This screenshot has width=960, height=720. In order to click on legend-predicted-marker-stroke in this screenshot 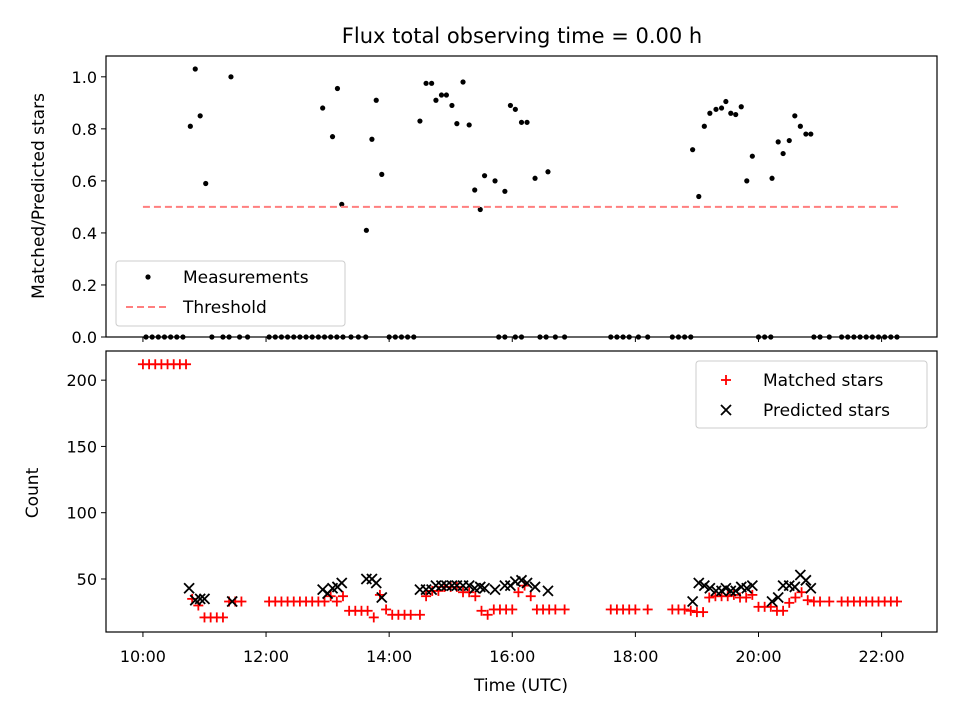, I will do `click(726, 410)`.